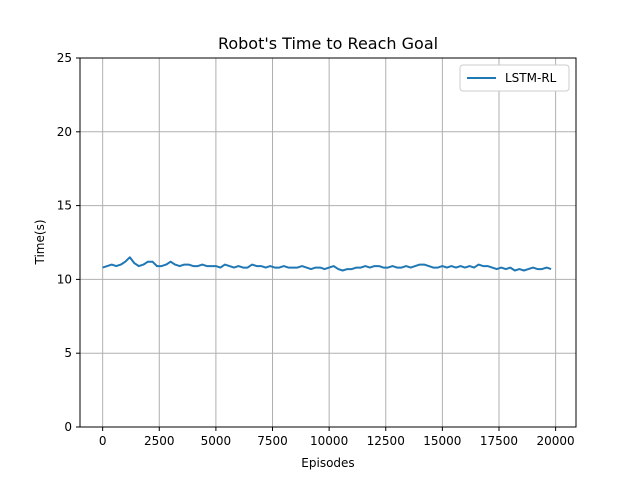  Describe the element at coordinates (328, 43) in the screenshot. I see `chart-title: Robot's Time to Reach Goal` at that location.